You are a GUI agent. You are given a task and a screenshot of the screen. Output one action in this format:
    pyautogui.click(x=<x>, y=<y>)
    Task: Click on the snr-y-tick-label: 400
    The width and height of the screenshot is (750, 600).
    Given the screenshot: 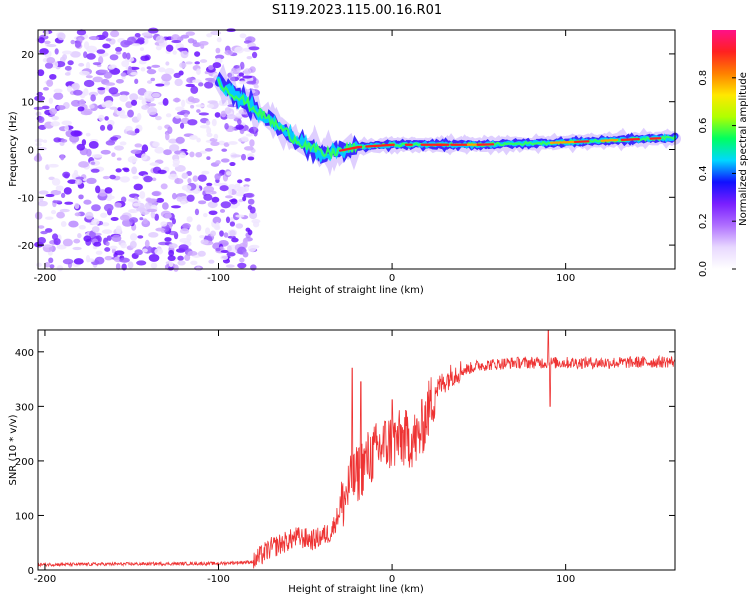 What is the action you would take?
    pyautogui.click(x=24, y=353)
    